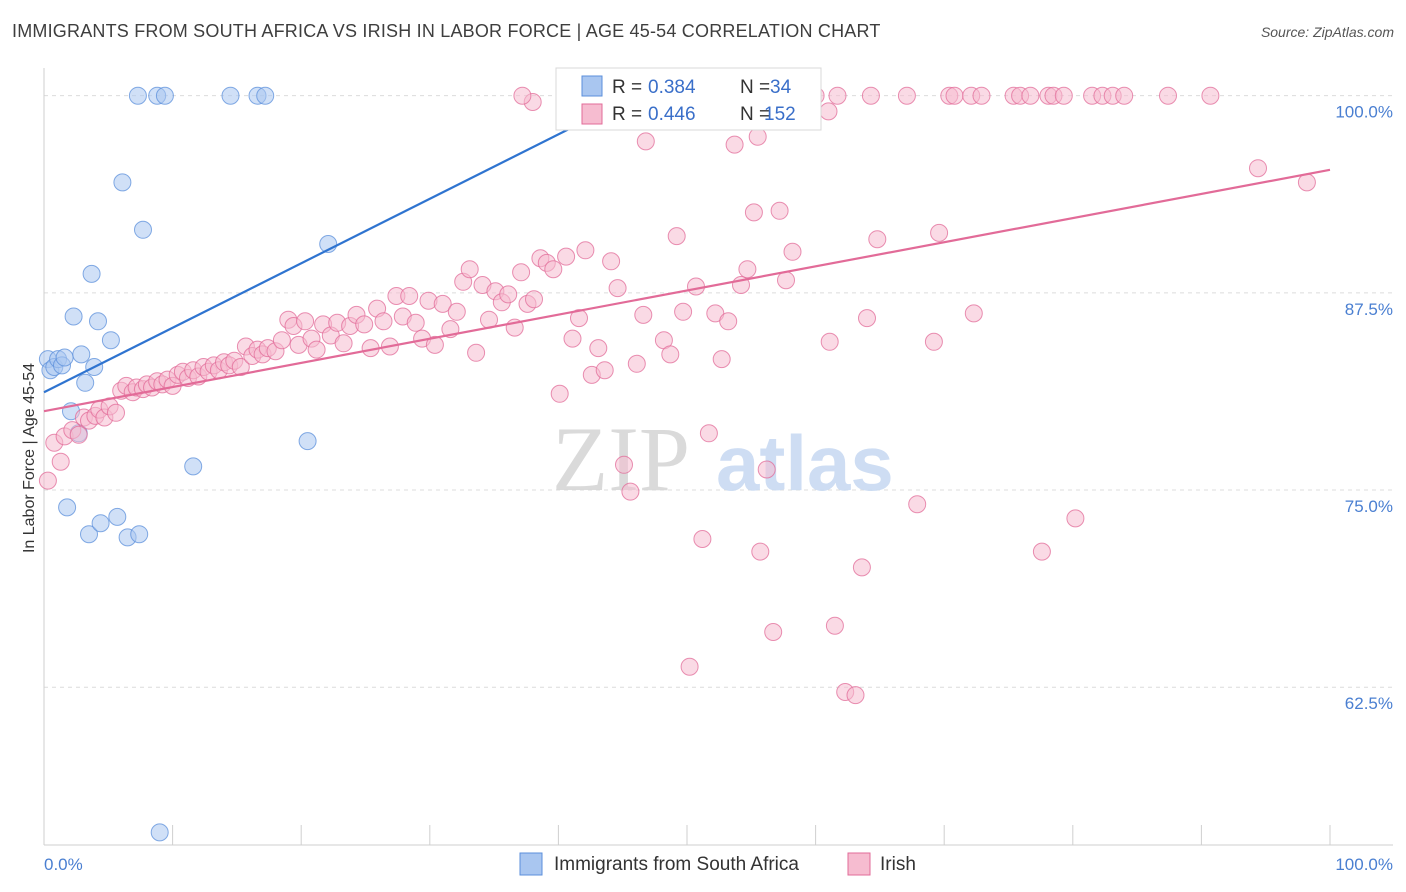 The height and width of the screenshot is (892, 1406). Describe the element at coordinates (859, 864) in the screenshot. I see `legend-swatch-irish` at that location.